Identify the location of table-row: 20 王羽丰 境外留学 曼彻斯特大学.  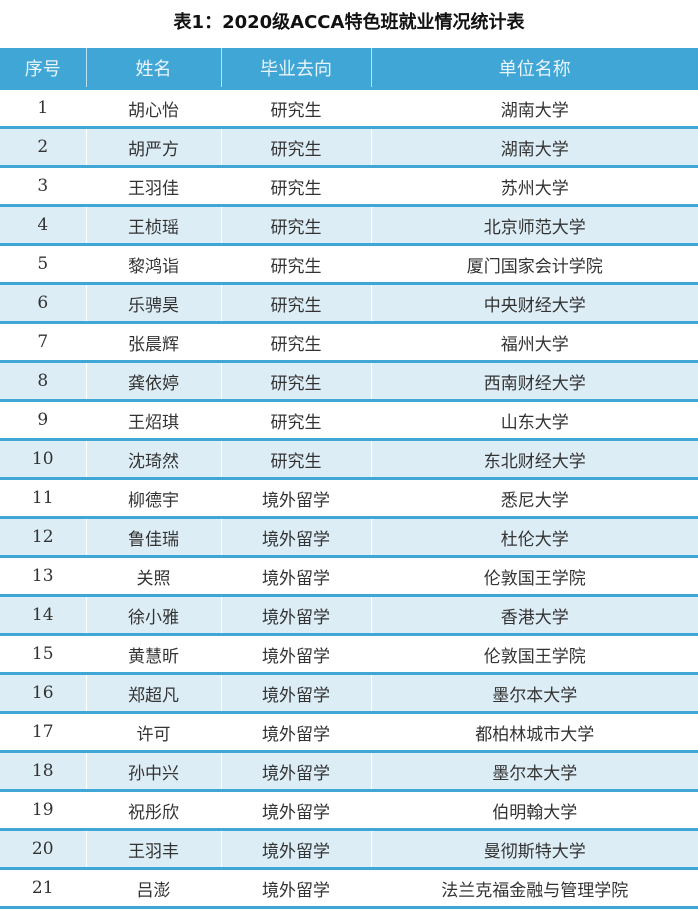
(349, 848).